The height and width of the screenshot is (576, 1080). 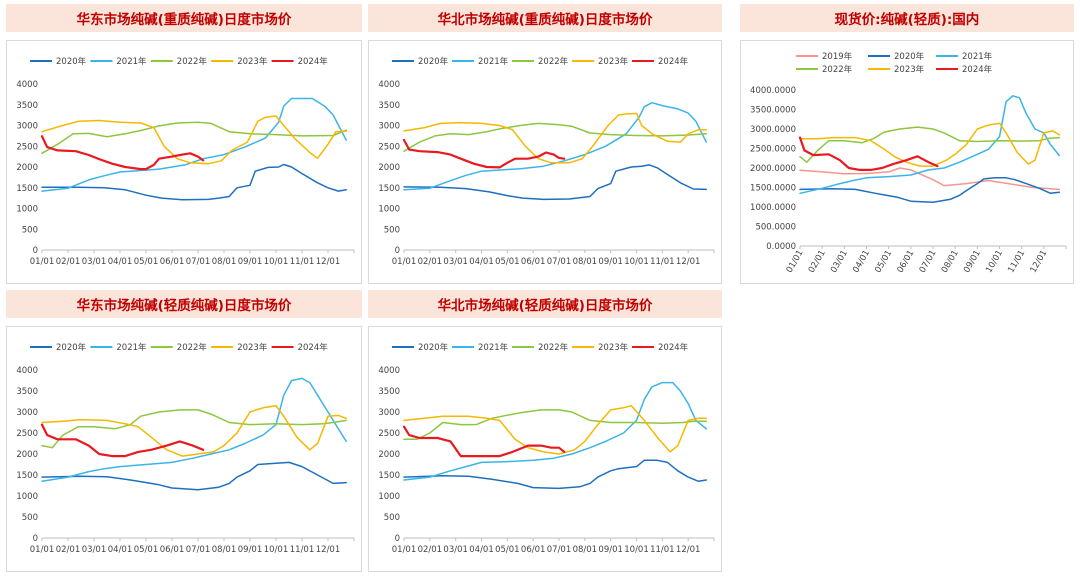 I want to click on chart-title: 华东市场纯碱(重质纯碱)日度市场价, so click(x=184, y=18).